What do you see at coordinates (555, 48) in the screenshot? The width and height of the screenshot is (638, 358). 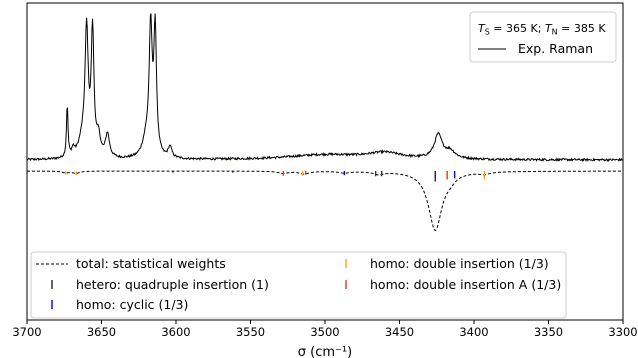 I see `top-legend-entry: Exp. Raman` at bounding box center [555, 48].